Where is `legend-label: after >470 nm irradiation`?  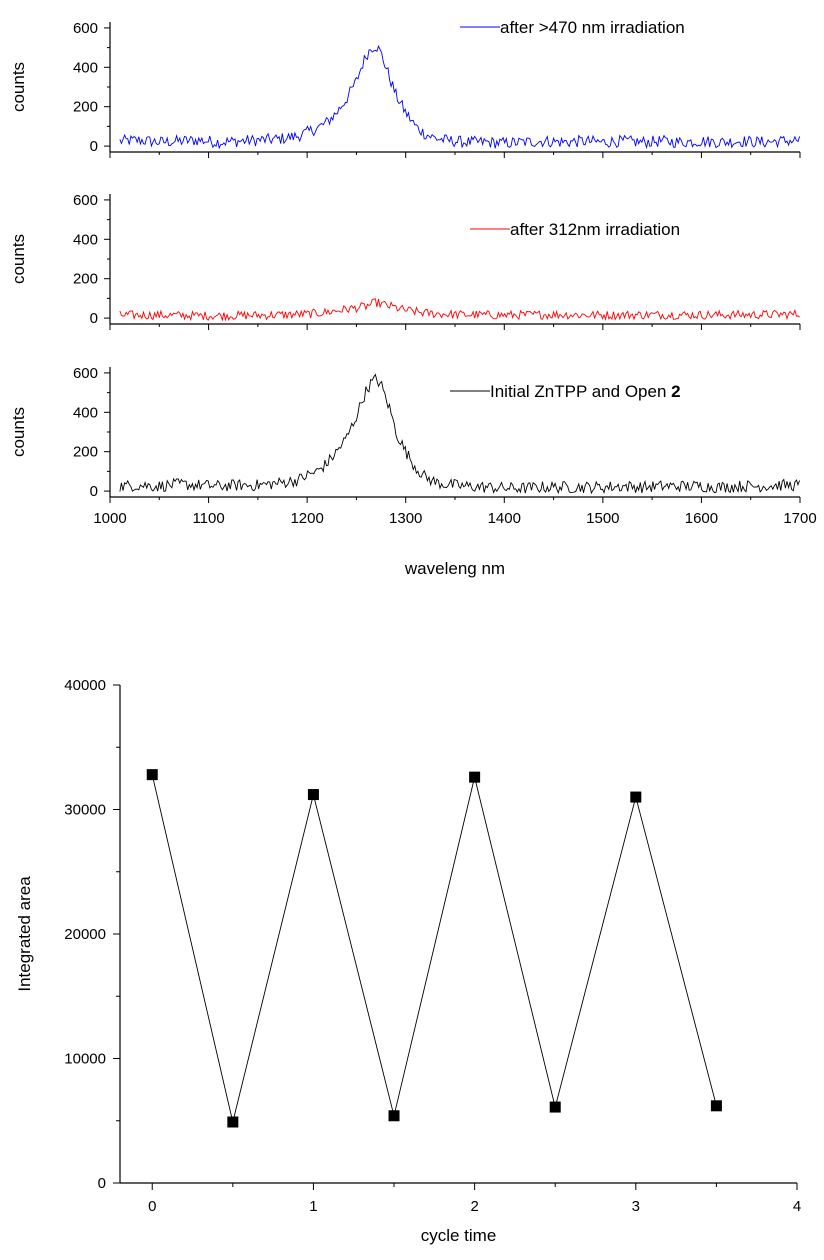
legend-label: after >470 nm irradiation is located at coordinates (592, 27).